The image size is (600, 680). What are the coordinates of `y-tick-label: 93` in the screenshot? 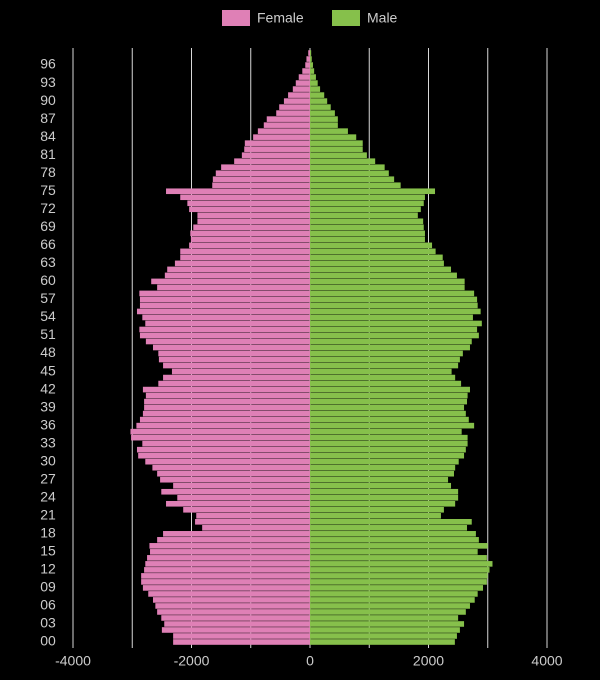 It's located at (48, 82).